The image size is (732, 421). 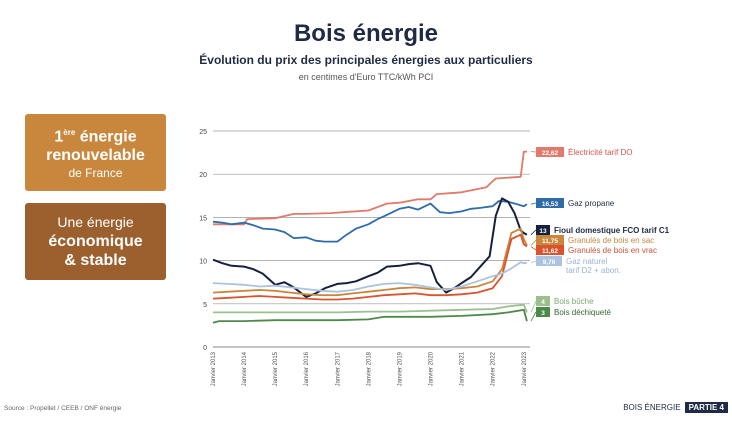 I want to click on y-tick-label-20: 20, so click(x=203, y=175).